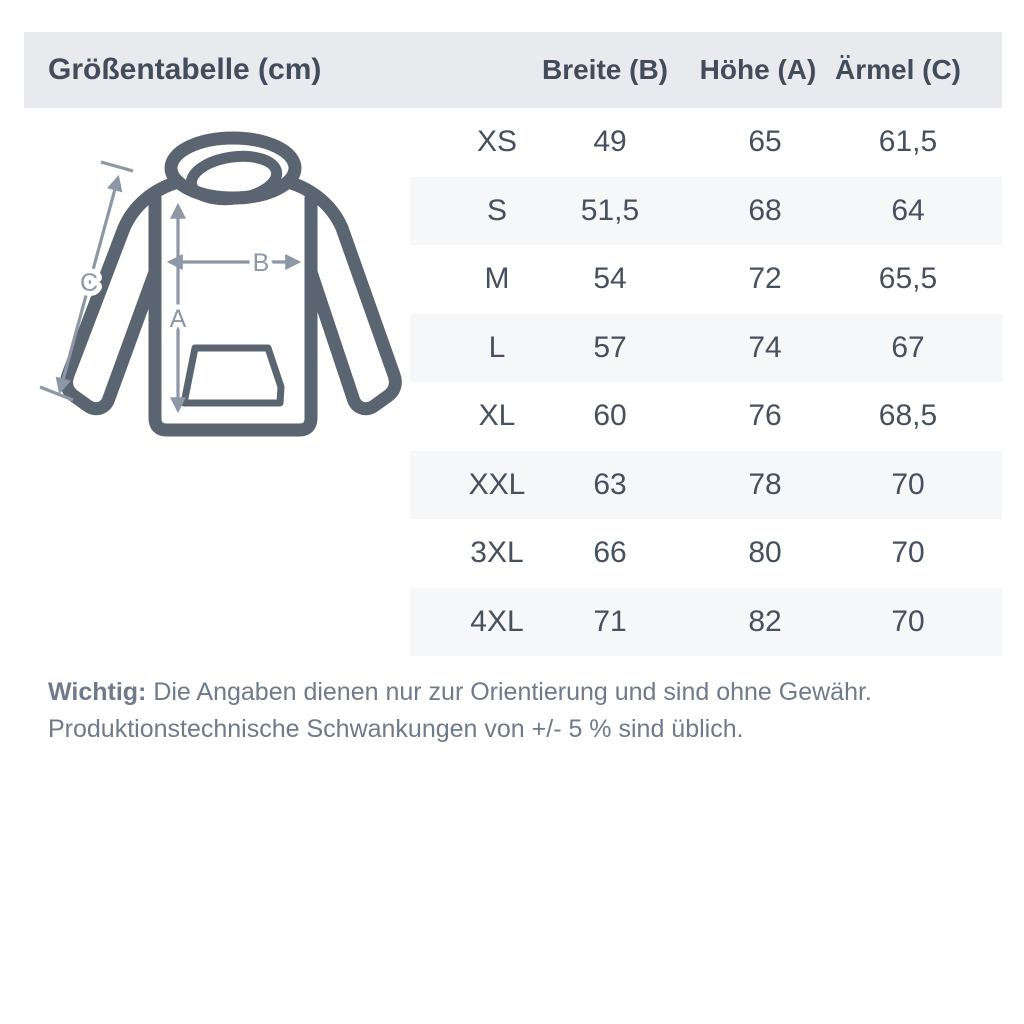 This screenshot has width=1024, height=1024. What do you see at coordinates (706, 621) in the screenshot?
I see `table-row: 4XL 71 82 70` at bounding box center [706, 621].